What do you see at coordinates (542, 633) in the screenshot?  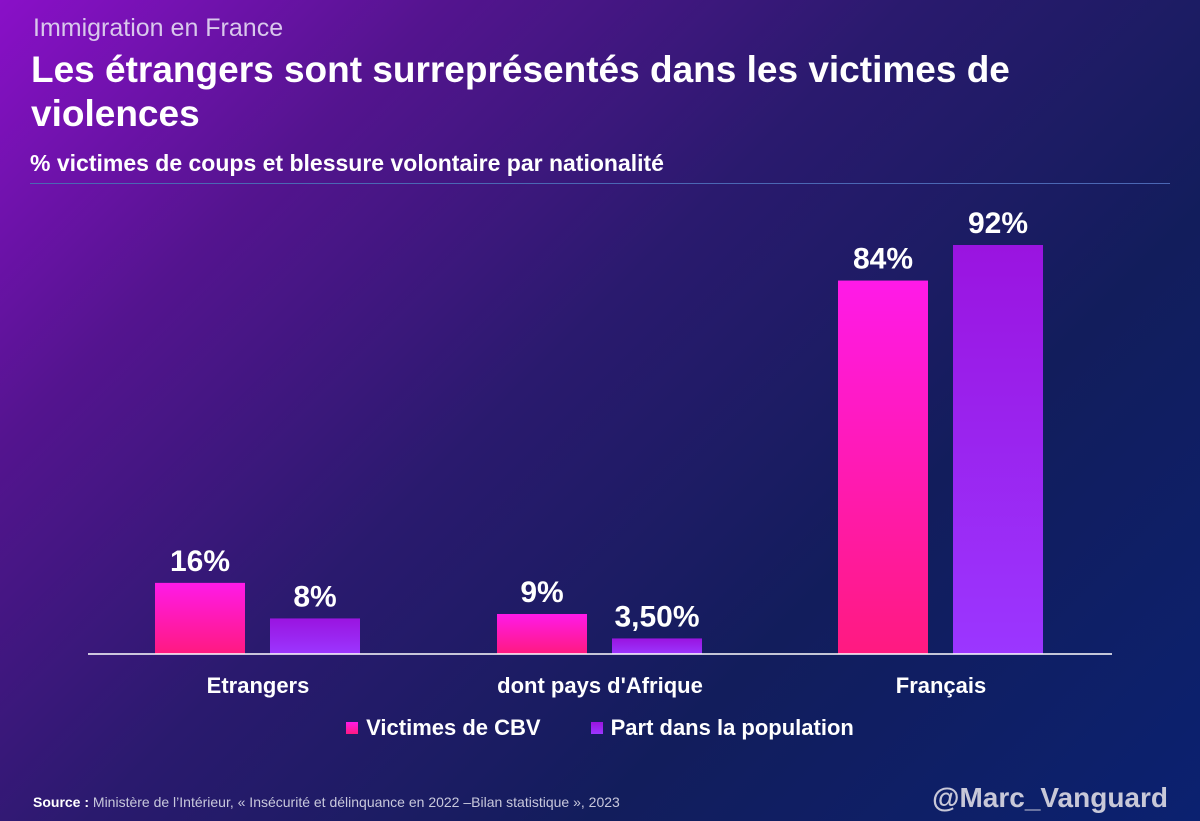 I see `bar-dont-pays-d-afrique-victimes-de-cbv` at bounding box center [542, 633].